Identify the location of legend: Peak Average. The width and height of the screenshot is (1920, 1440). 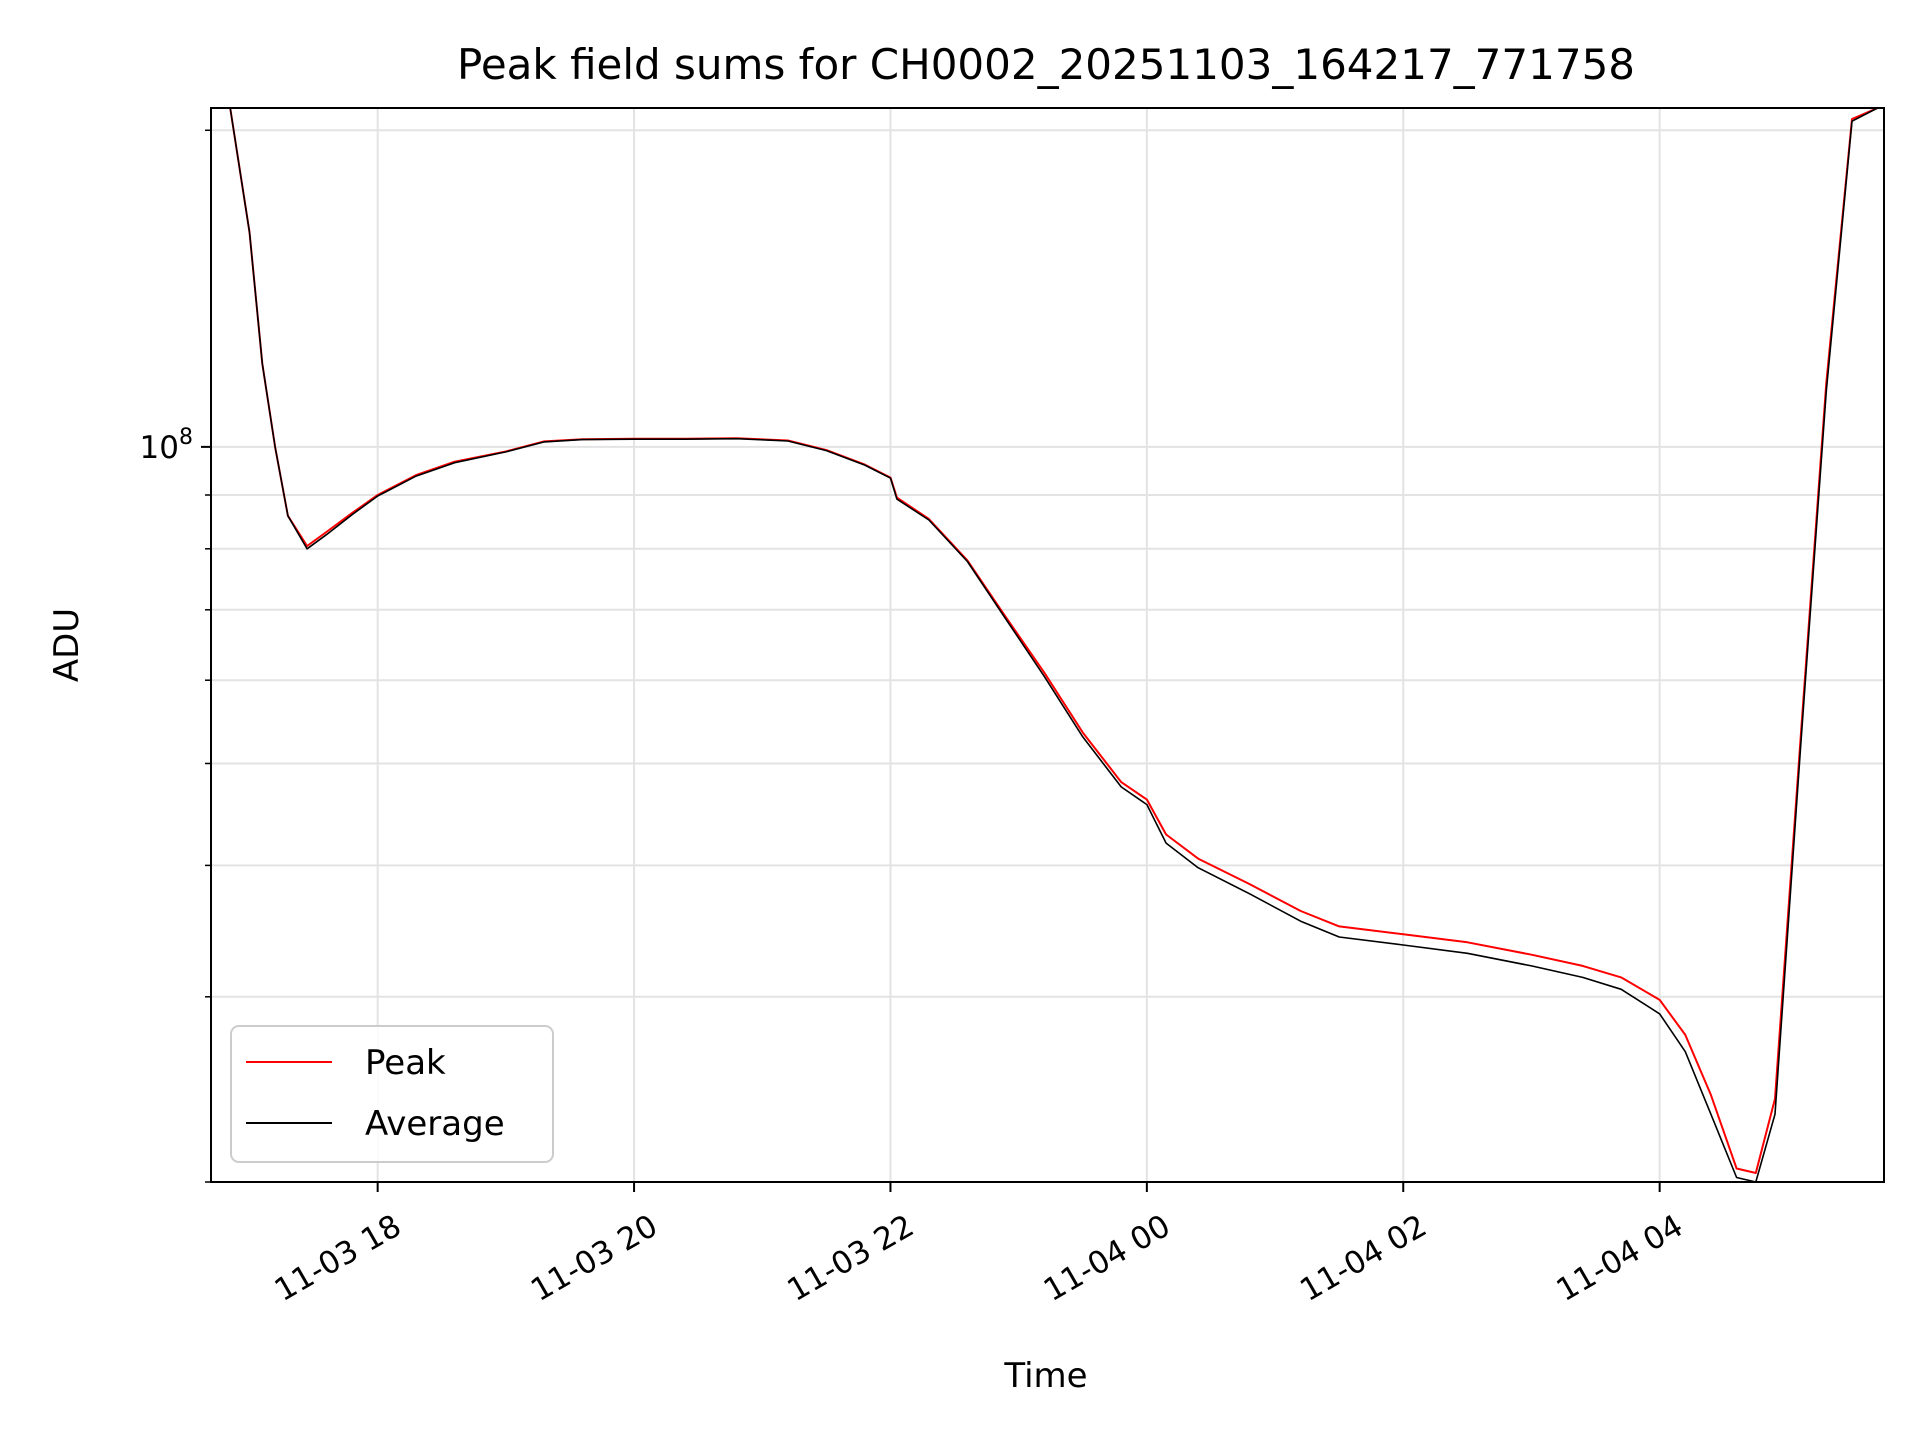
(392, 1094).